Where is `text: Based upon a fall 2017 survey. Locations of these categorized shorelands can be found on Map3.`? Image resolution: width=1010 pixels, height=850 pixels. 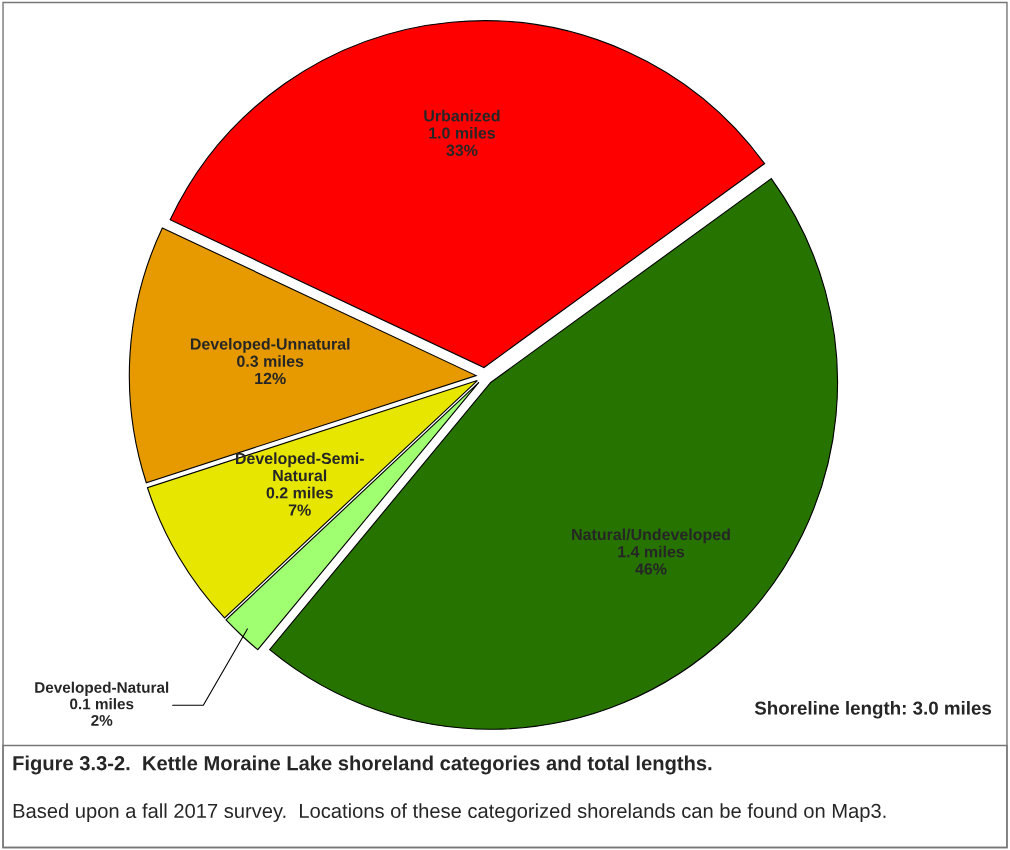
text: Based upon a fall 2017 survey. Locations of these categorized shorelands can be found on Map3. is located at coordinates (449, 813).